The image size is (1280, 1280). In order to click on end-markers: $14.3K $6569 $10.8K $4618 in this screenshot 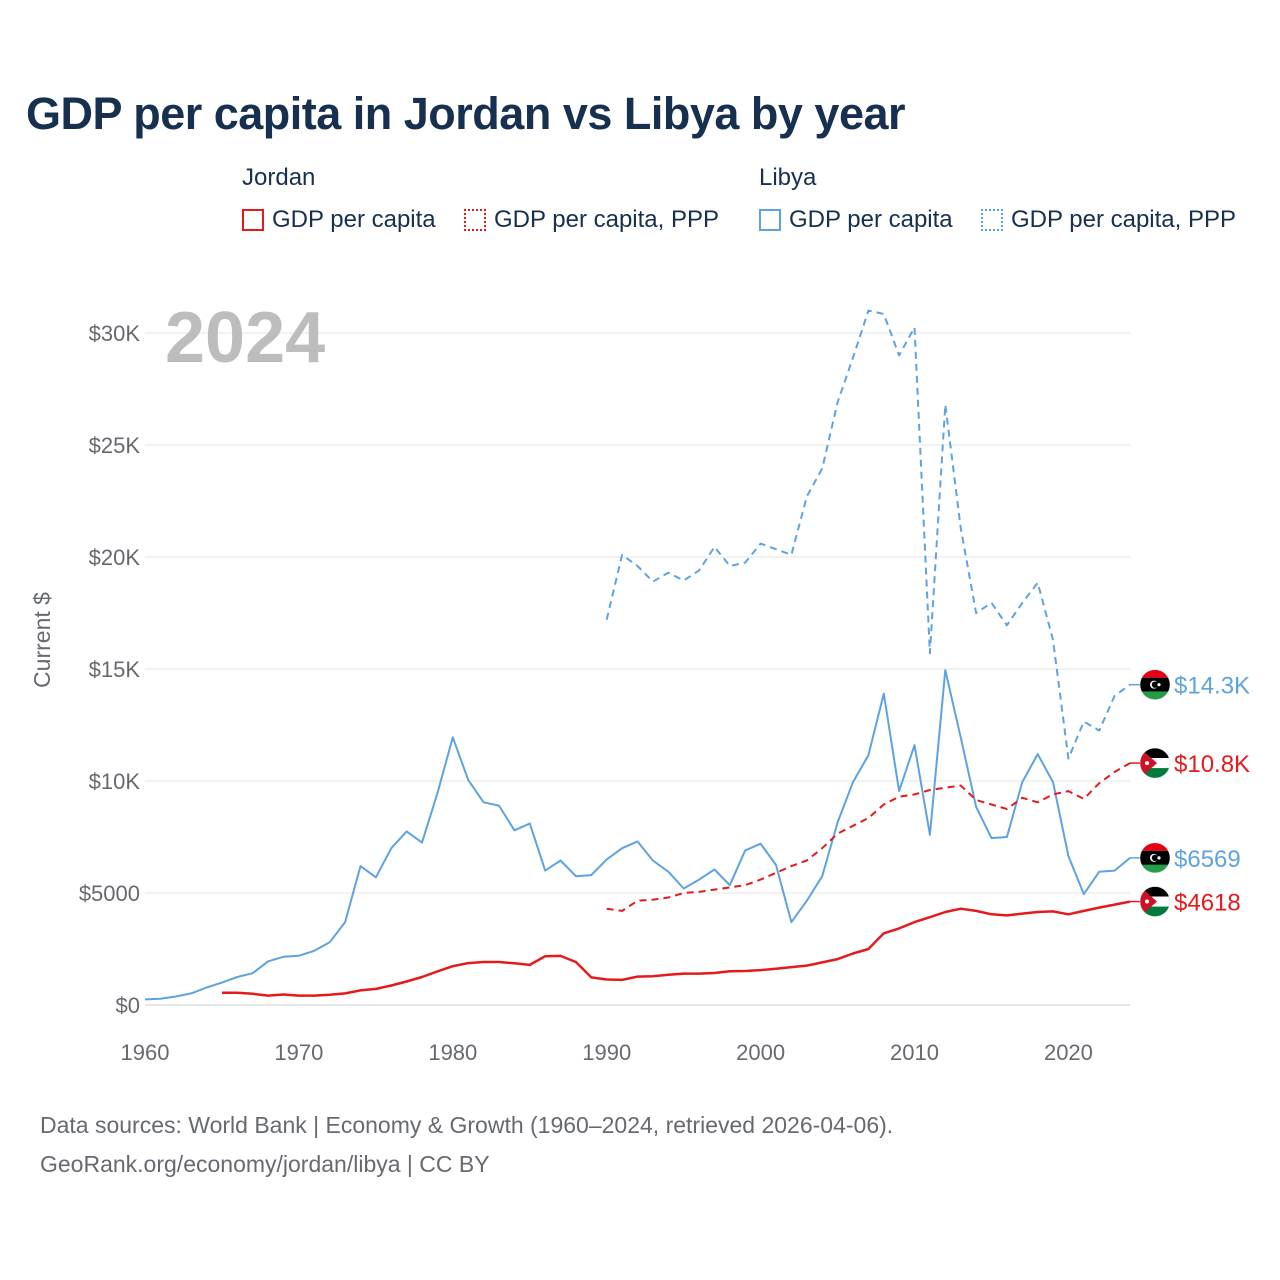, I will do `click(1190, 793)`.